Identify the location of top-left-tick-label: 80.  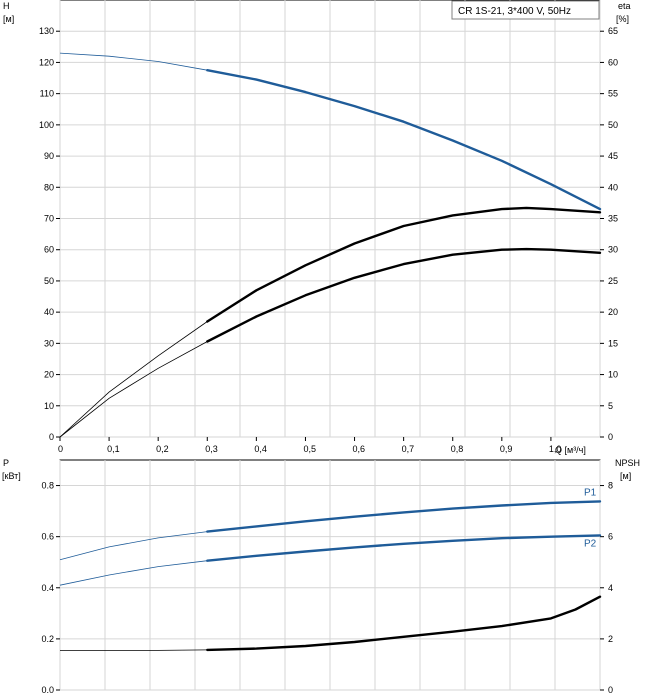
(49, 187).